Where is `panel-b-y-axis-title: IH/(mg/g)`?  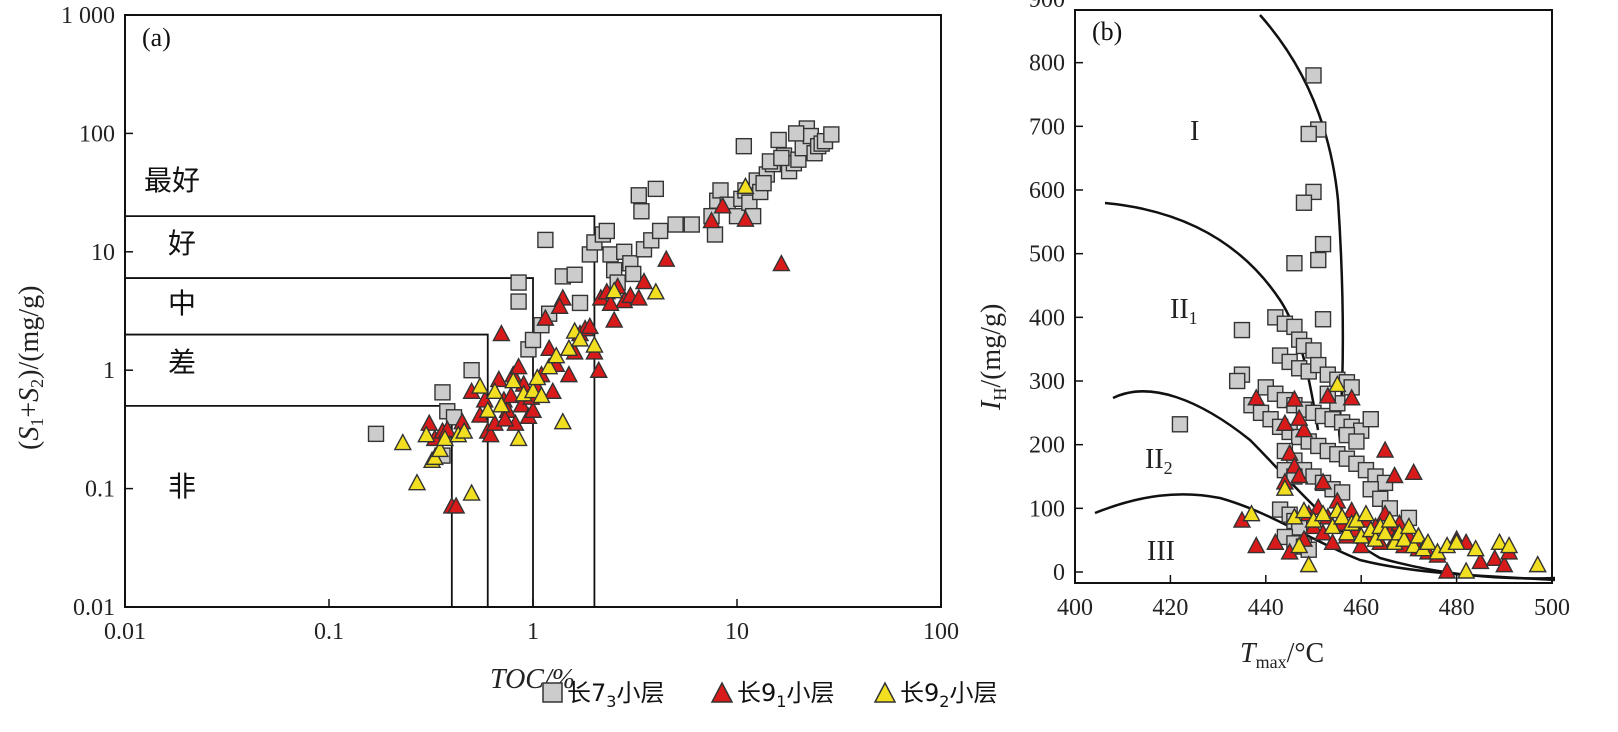
panel-b-y-axis-title: IH/(mg/g) is located at coordinates (993, 357).